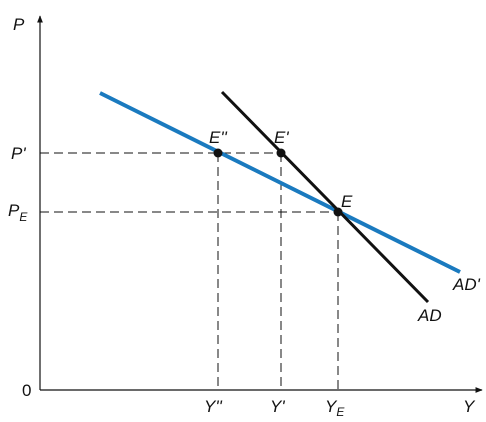 The height and width of the screenshot is (422, 486). What do you see at coordinates (218, 153) in the screenshot?
I see `point-e-double-prime` at bounding box center [218, 153].